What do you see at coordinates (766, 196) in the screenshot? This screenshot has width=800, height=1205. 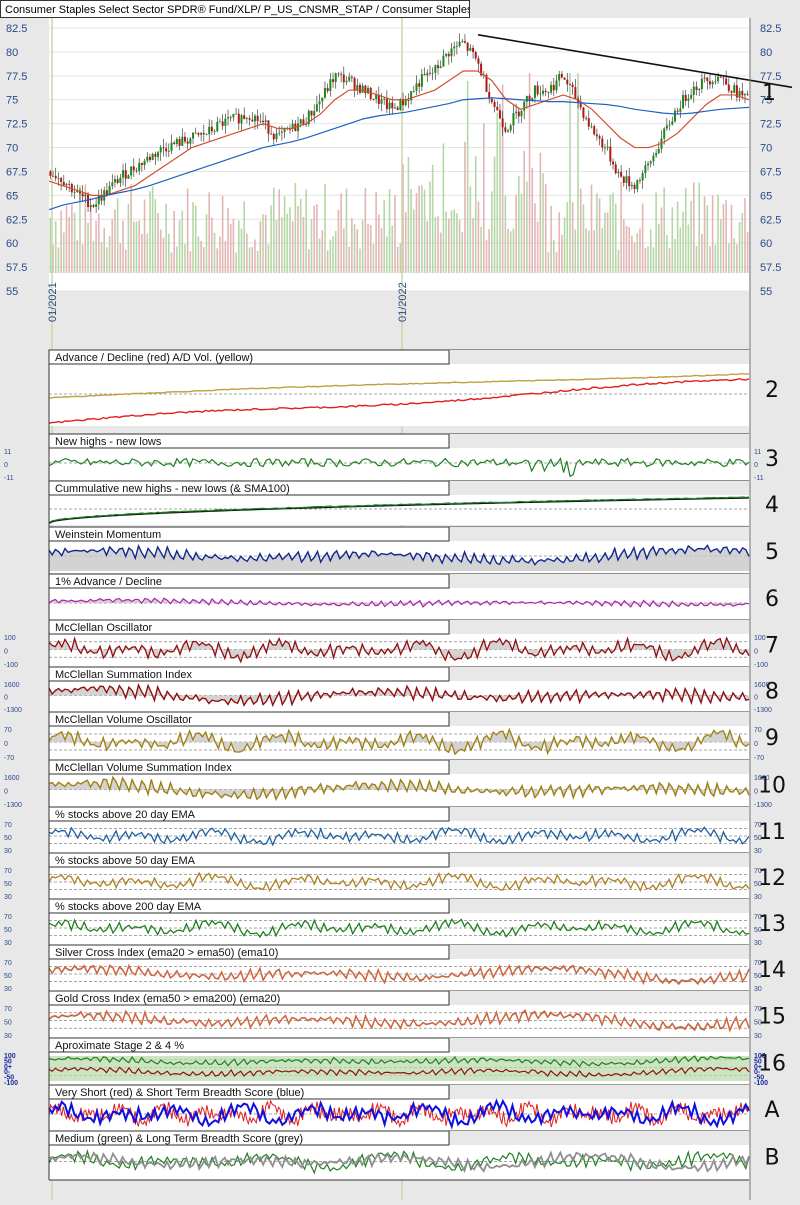 I see `y-tick-right: 65` at bounding box center [766, 196].